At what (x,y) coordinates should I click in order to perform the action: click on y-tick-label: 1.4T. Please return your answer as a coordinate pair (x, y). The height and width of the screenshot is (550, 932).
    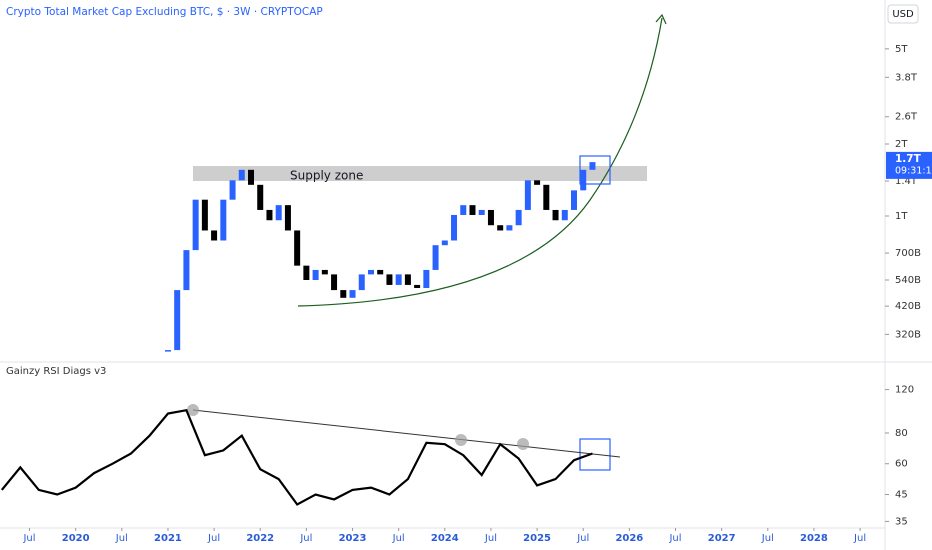
    Looking at the image, I should click on (906, 181).